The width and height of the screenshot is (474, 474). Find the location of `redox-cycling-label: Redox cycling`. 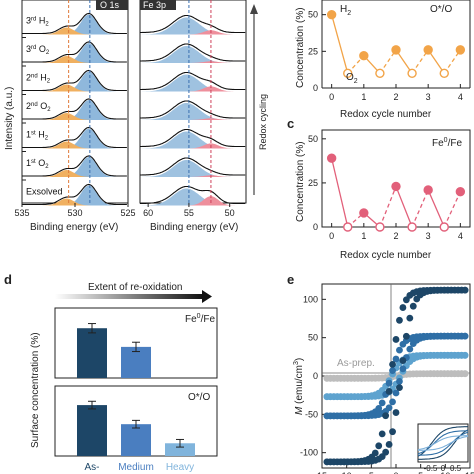

redox-cycling-label: Redox cycling is located at coordinates (263, 122).